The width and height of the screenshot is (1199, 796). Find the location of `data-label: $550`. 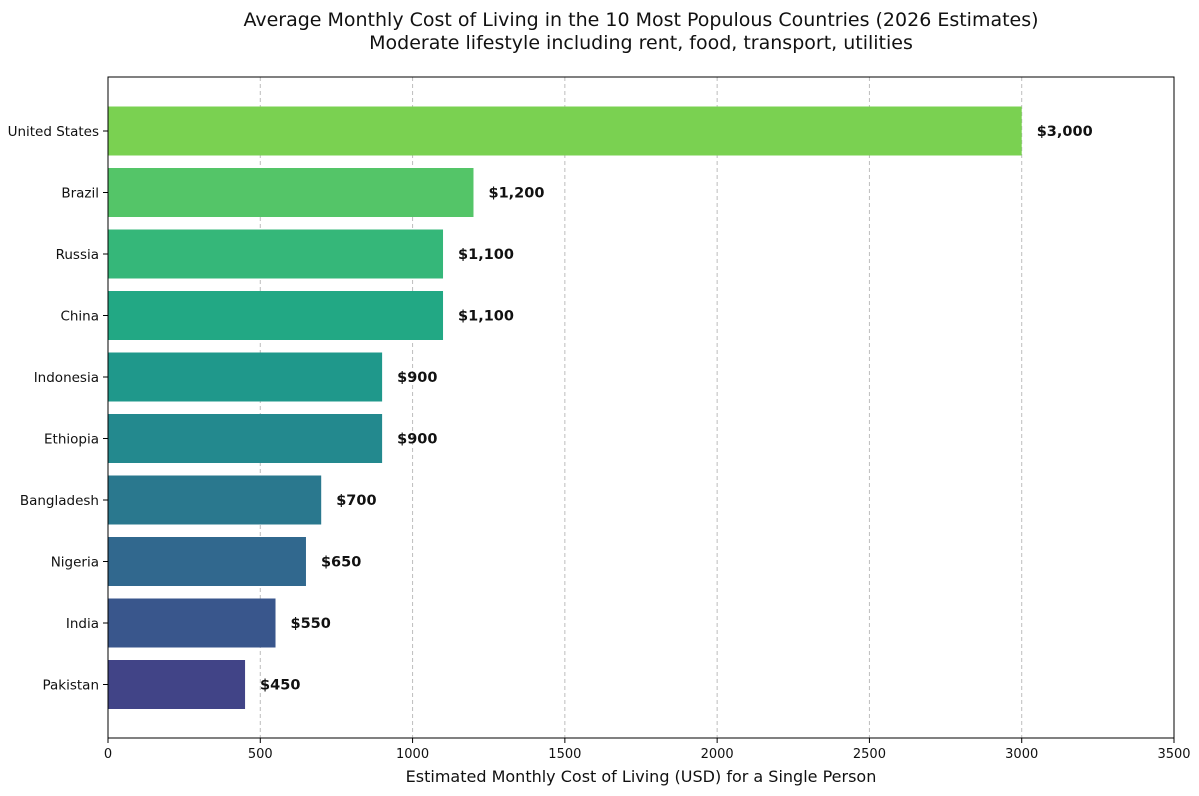

data-label: $550 is located at coordinates (311, 624).